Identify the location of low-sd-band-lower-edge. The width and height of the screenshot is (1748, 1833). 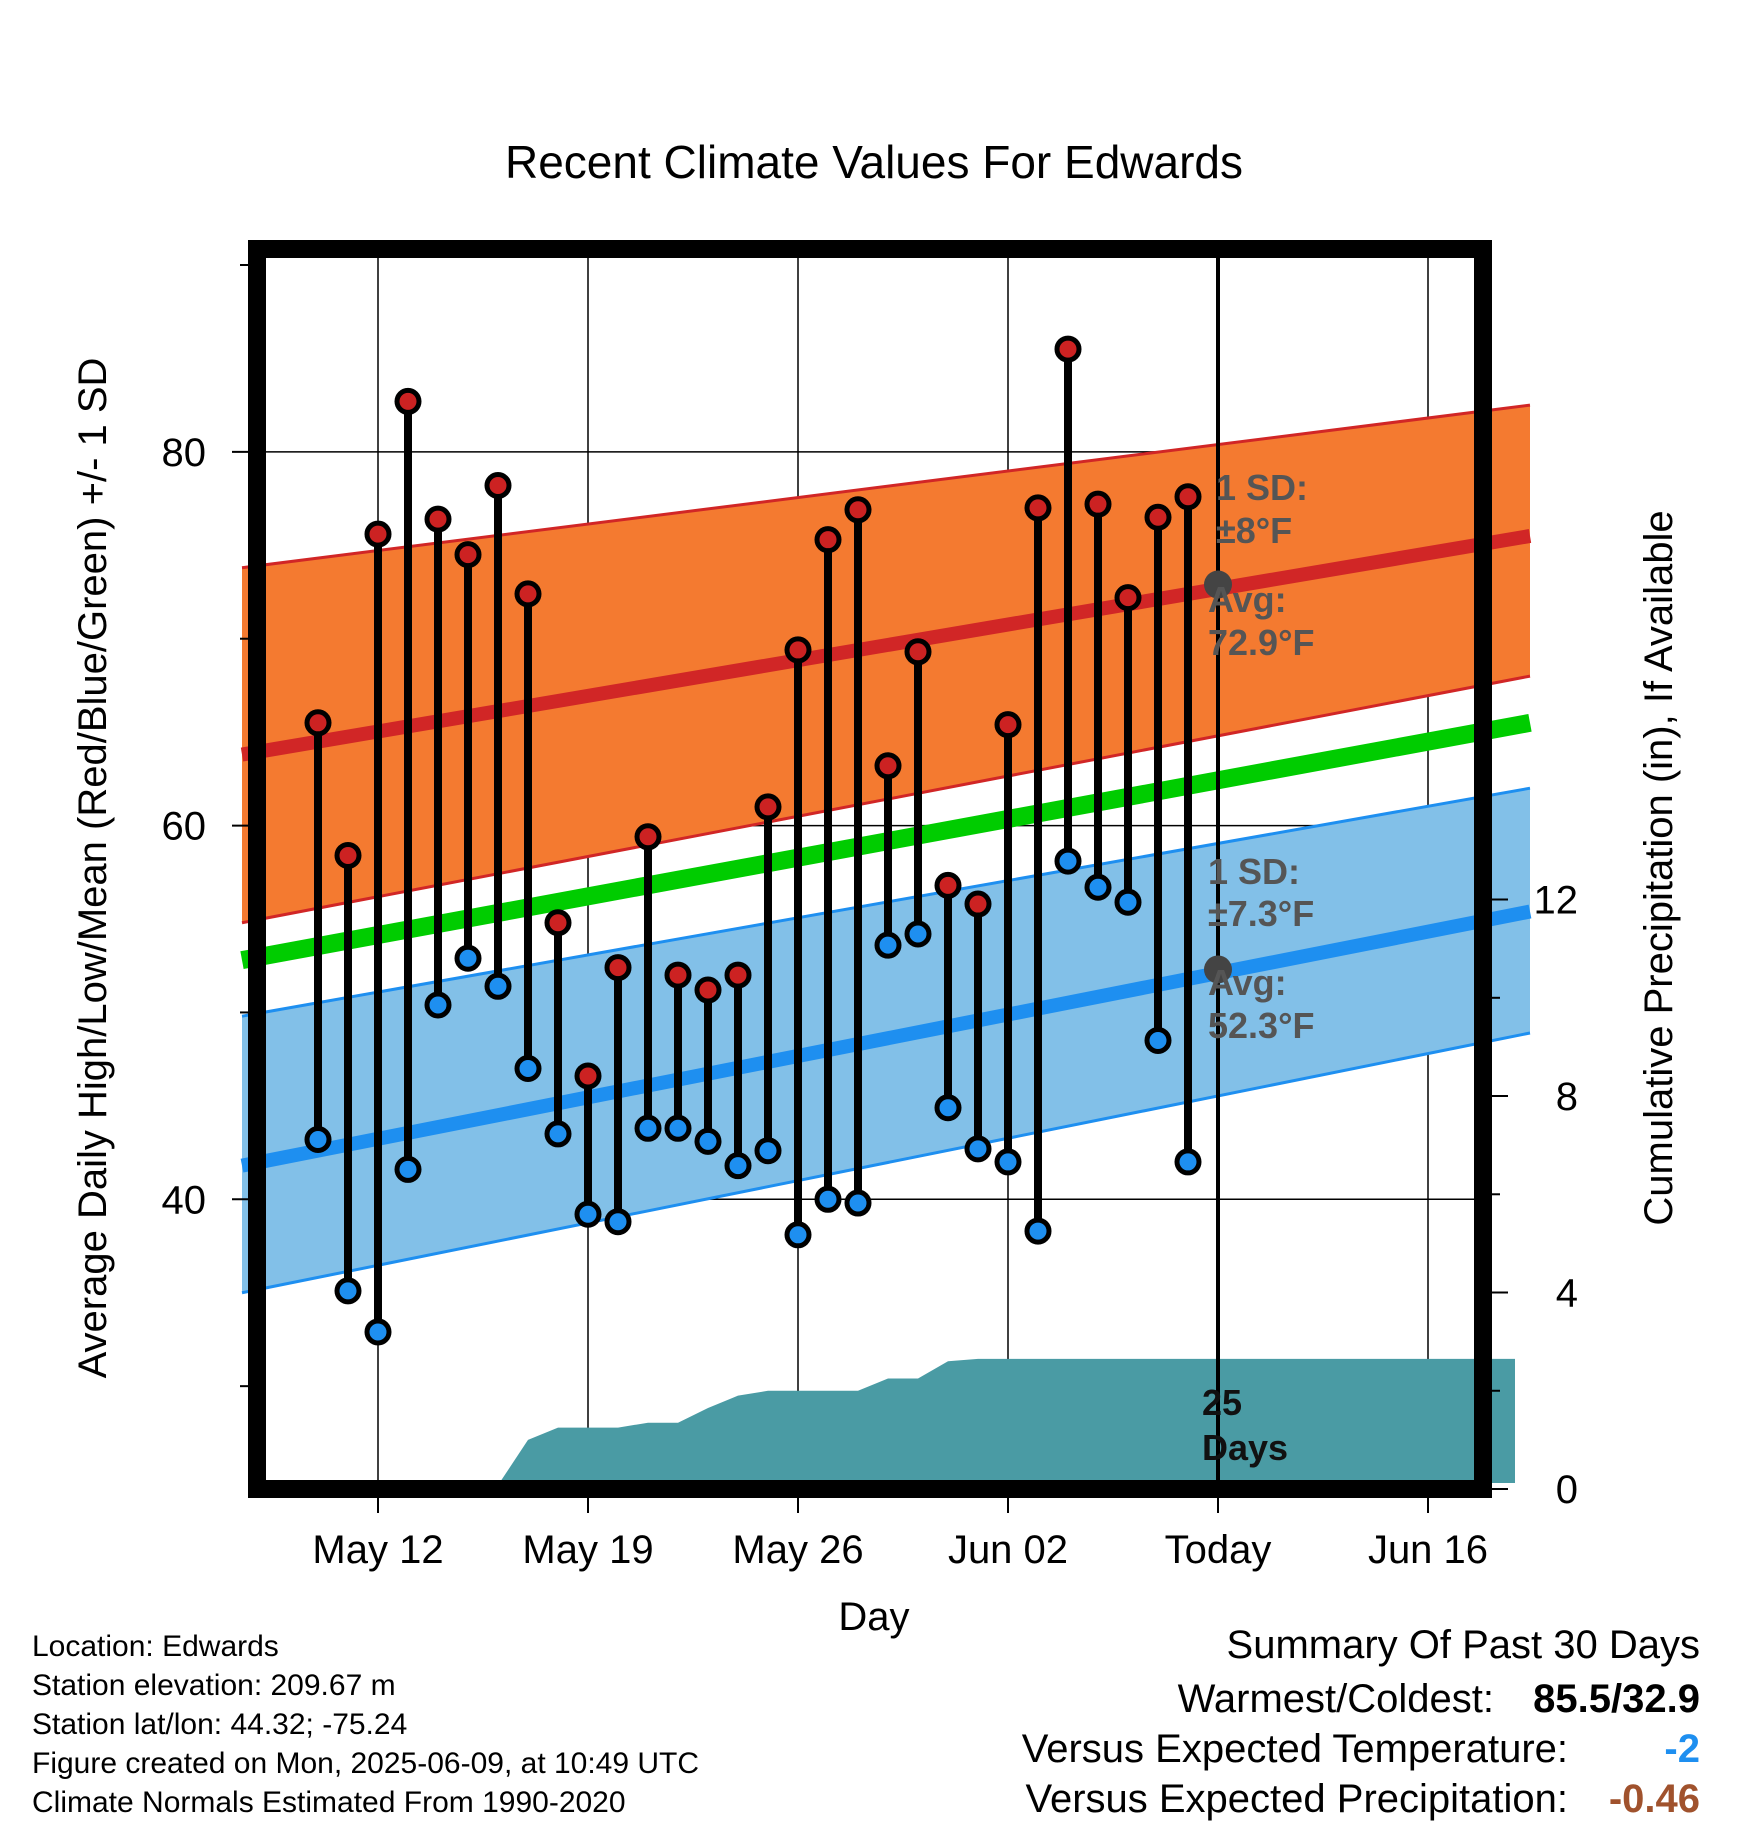
(886, 1163).